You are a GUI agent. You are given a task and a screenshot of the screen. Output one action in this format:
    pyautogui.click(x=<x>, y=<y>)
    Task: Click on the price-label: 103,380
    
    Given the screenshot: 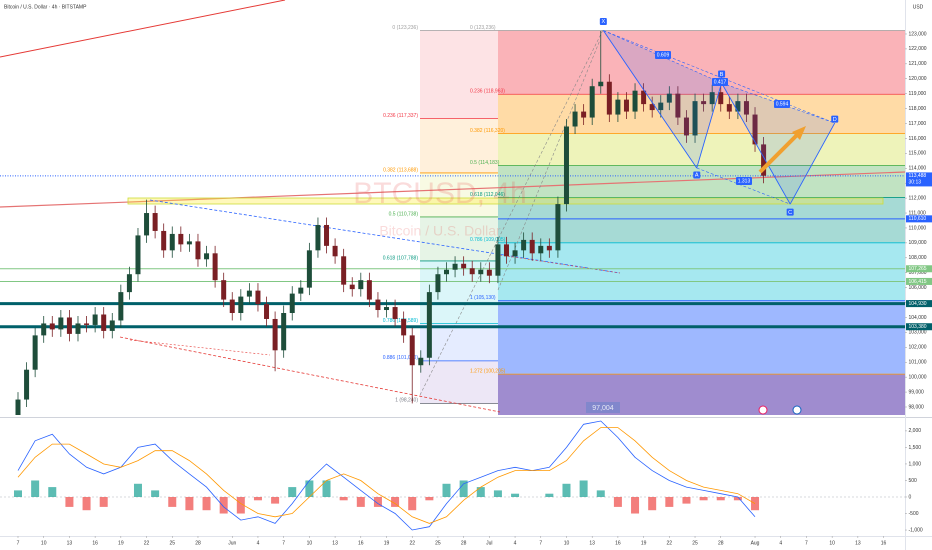 What is the action you would take?
    pyautogui.click(x=918, y=327)
    